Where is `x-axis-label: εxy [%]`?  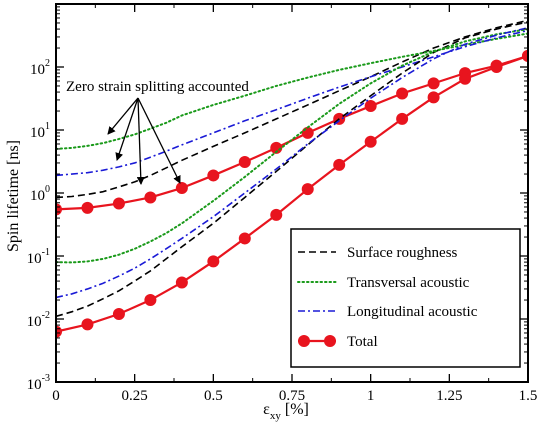 x-axis-label: εxy [%] is located at coordinates (286, 411).